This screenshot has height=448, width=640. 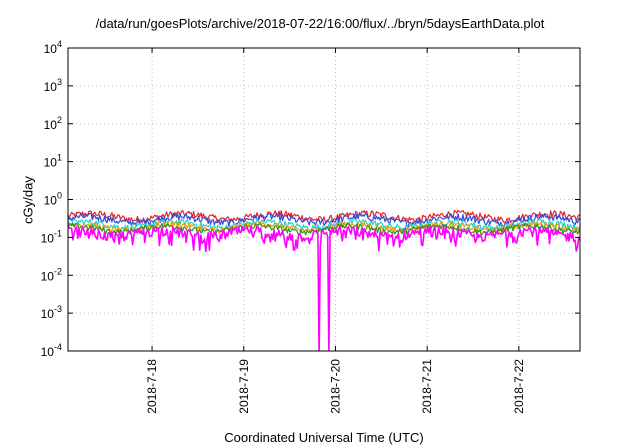 I want to click on y-tick-label: 10⁻⁴, so click(x=51, y=350).